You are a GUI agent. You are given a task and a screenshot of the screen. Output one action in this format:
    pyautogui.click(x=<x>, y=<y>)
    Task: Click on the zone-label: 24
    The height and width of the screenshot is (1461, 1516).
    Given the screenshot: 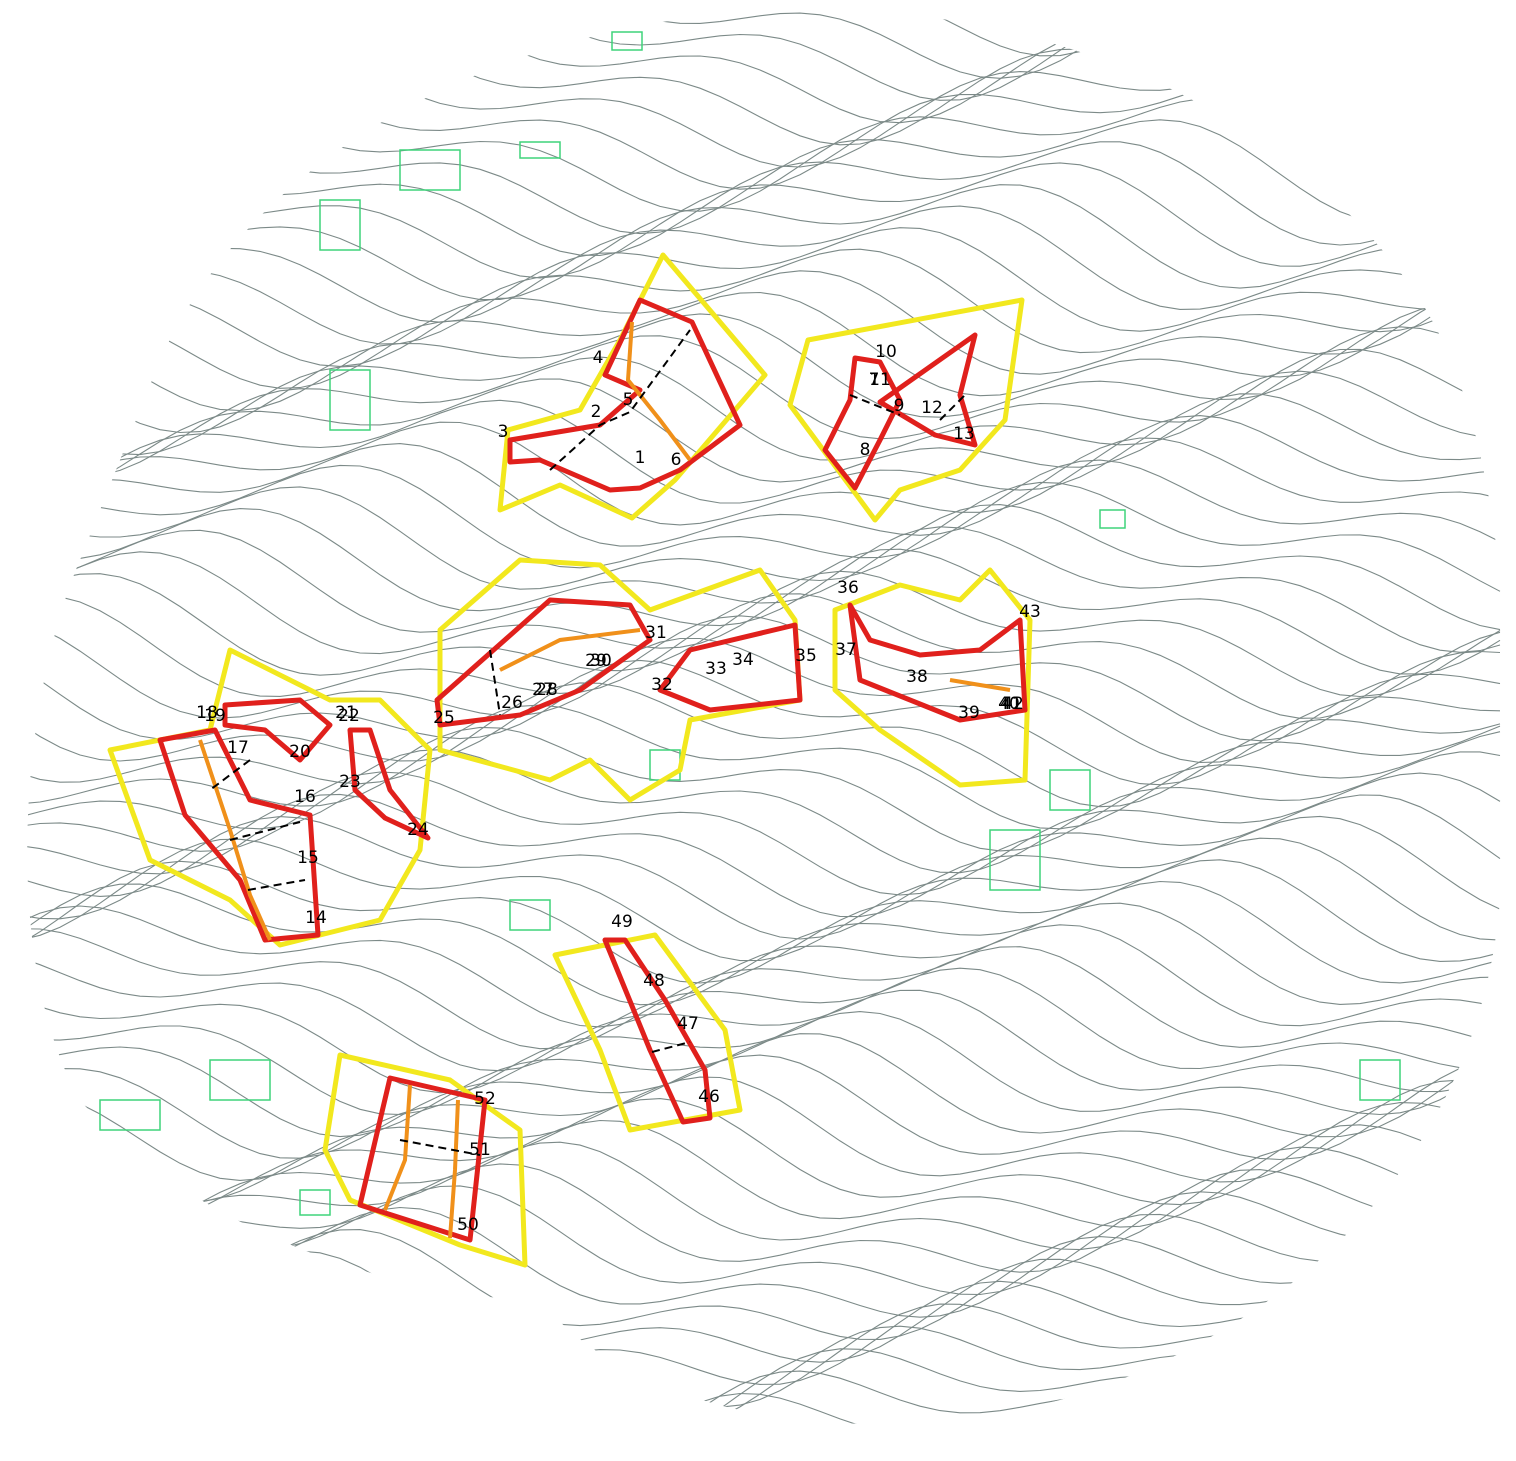 What is the action you would take?
    pyautogui.click(x=418, y=830)
    